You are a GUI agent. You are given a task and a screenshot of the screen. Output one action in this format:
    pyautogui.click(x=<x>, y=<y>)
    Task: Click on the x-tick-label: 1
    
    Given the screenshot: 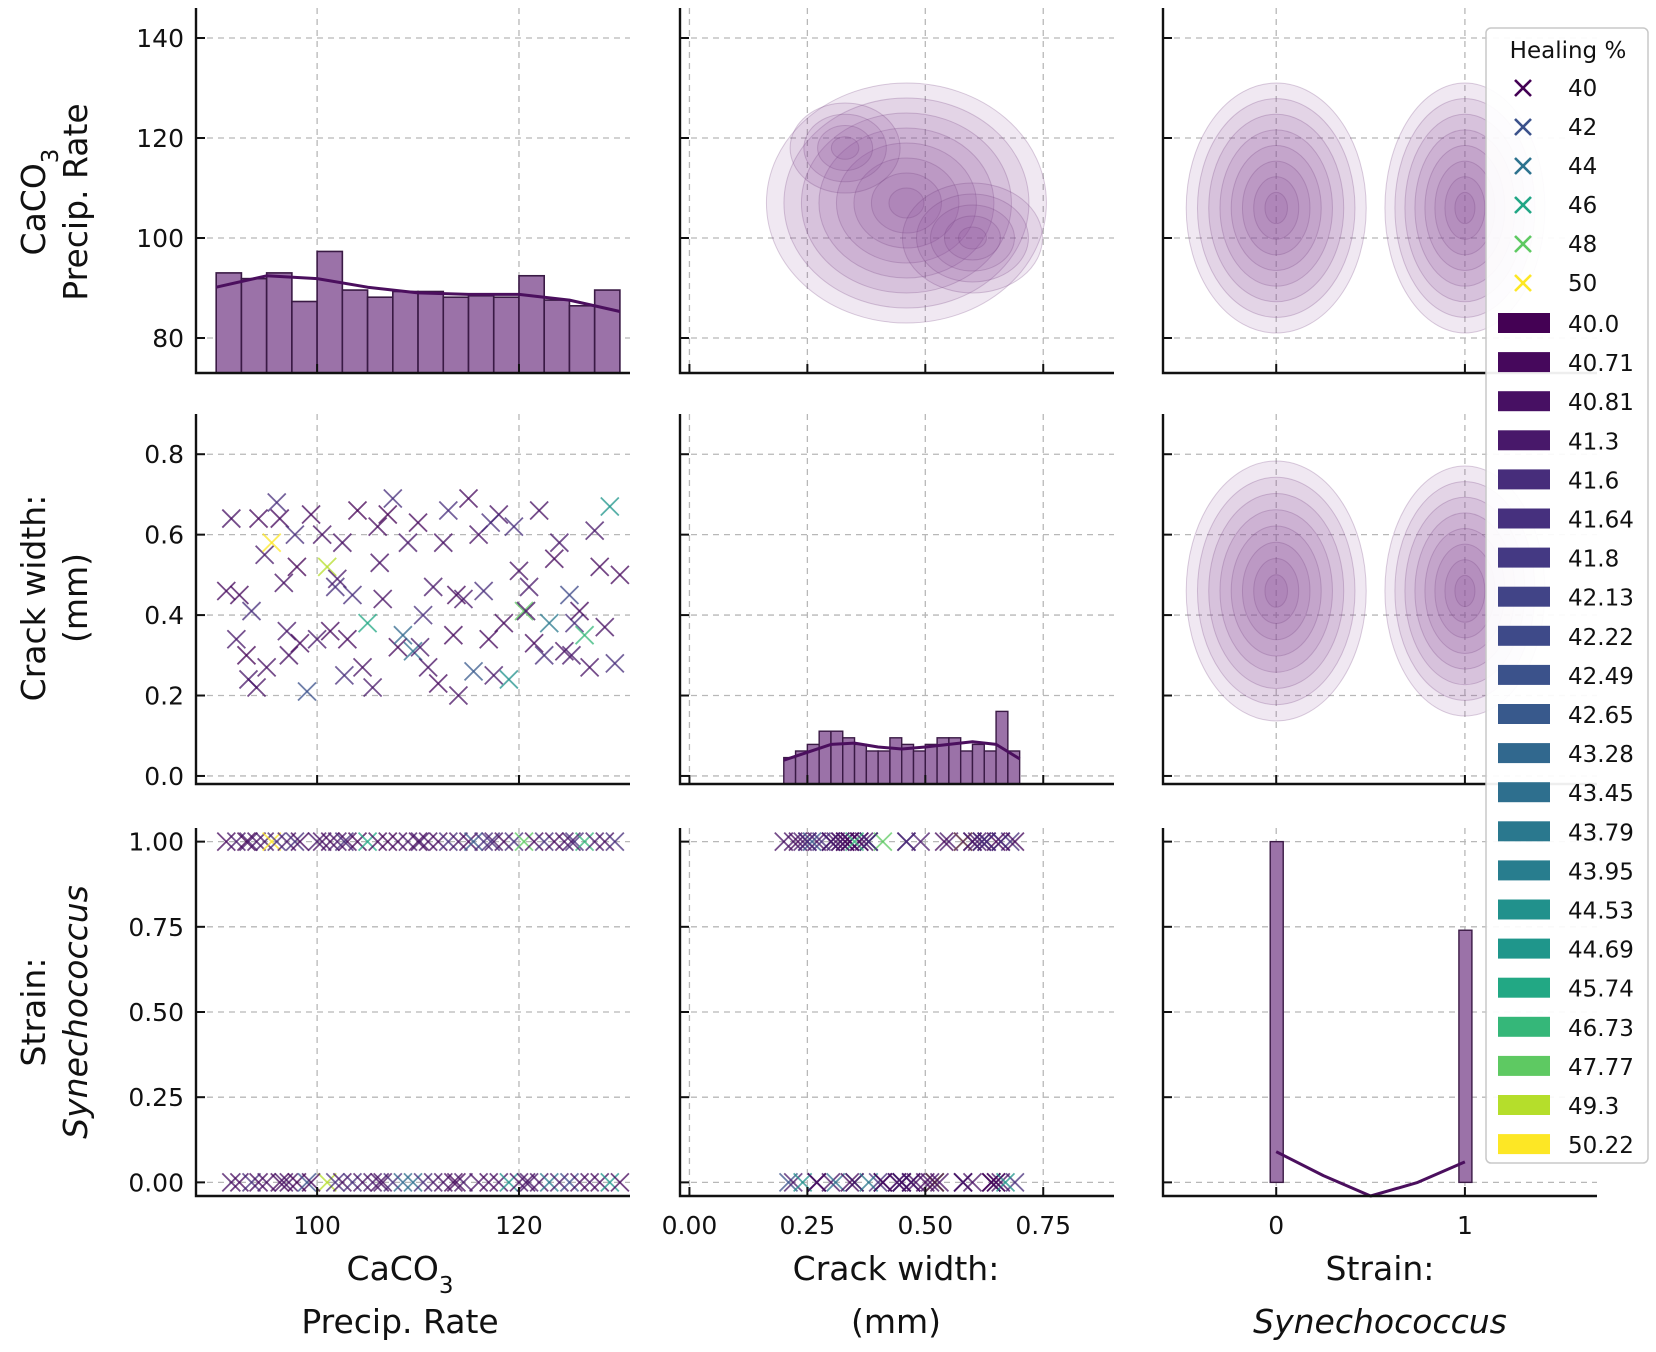 What is the action you would take?
    pyautogui.click(x=1465, y=1225)
    